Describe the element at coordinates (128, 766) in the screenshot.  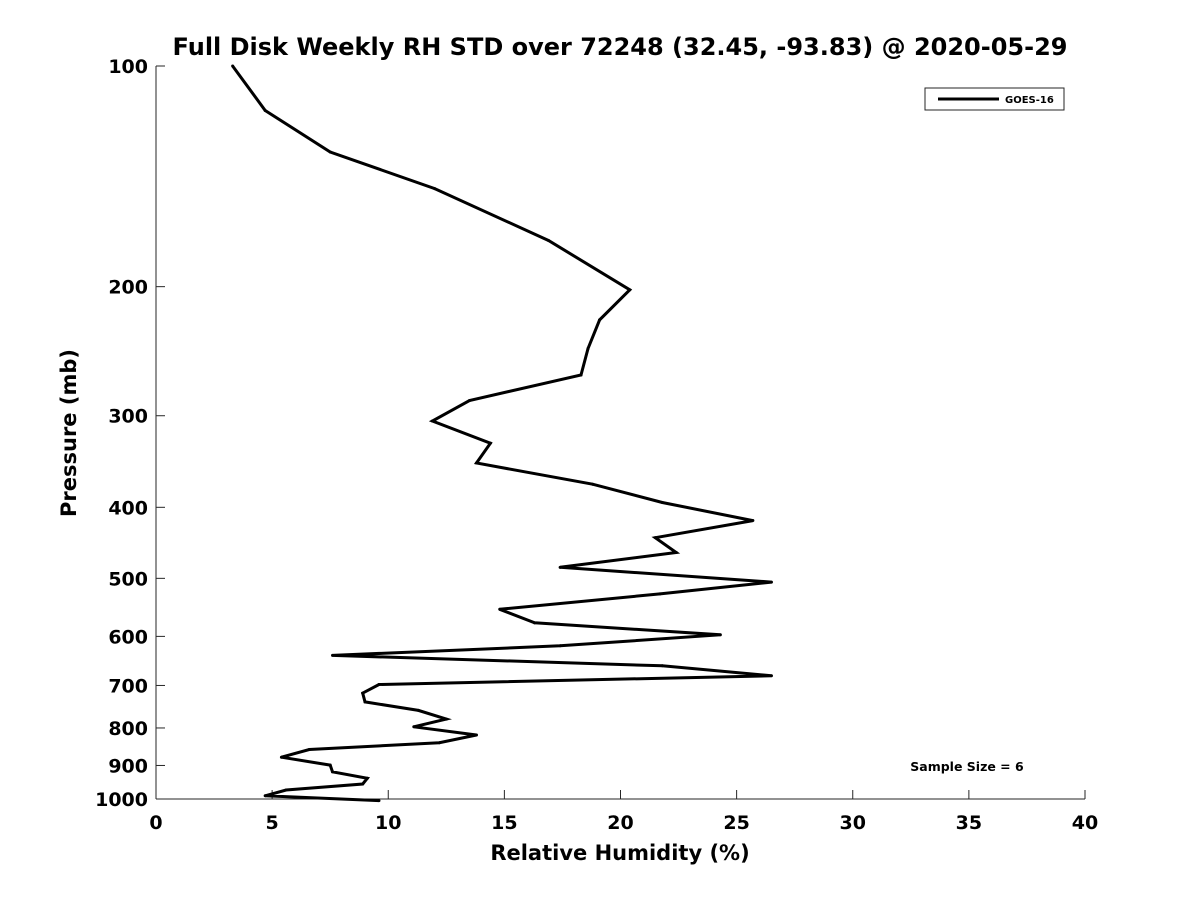
I see `y-tick-label: 900` at that location.